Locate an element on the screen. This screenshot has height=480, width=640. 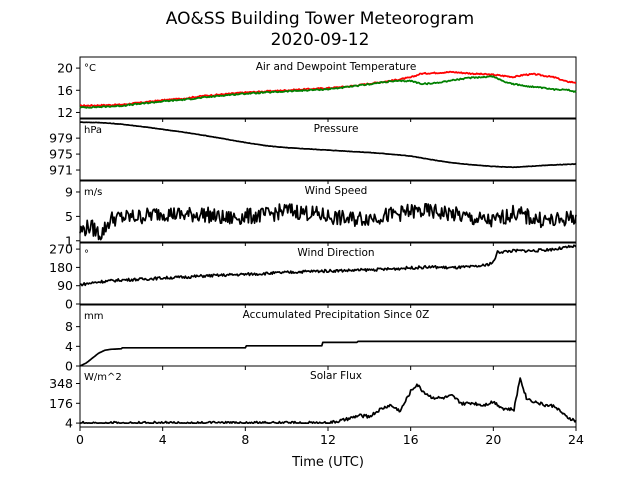
y-tick-label: 16 is located at coordinates (65, 90).